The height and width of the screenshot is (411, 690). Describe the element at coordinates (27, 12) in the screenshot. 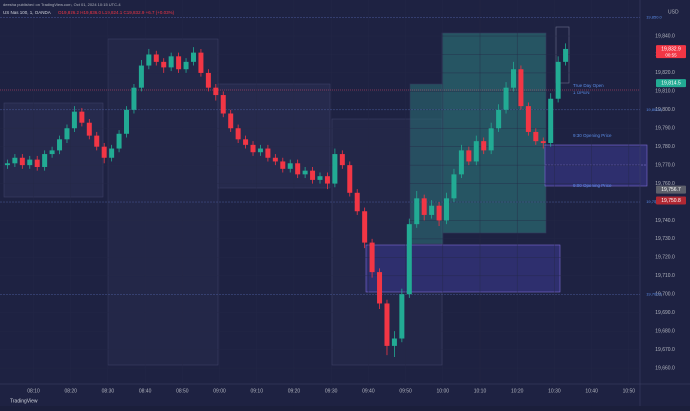

I see `symbol: US Nas 100, 1, OANDA` at that location.